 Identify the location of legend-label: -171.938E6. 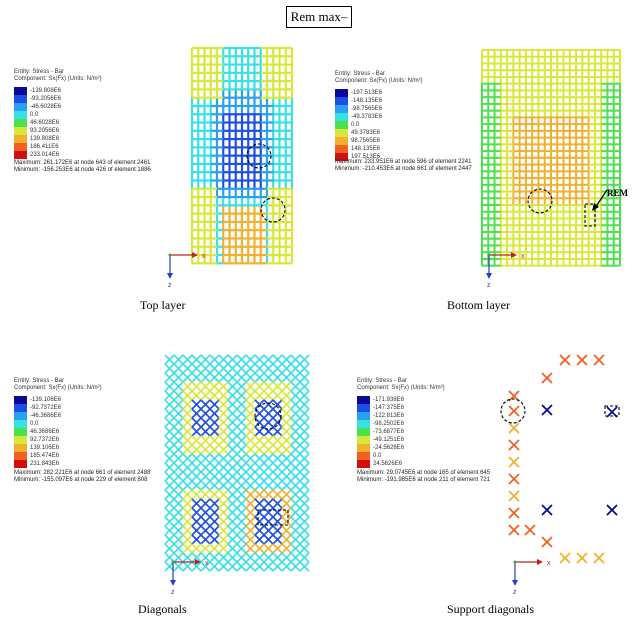
(389, 400).